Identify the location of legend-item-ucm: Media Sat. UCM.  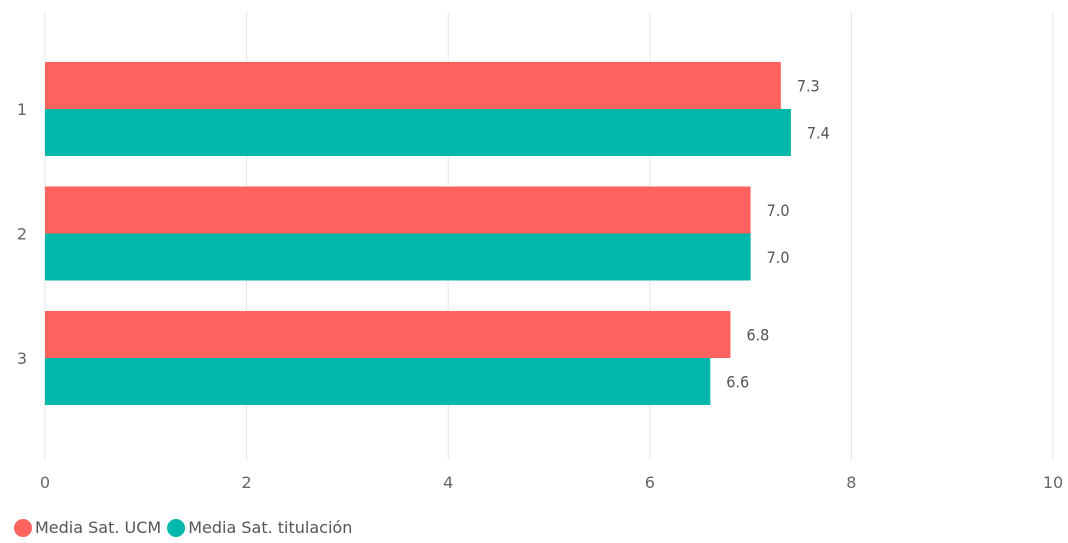
(87, 527).